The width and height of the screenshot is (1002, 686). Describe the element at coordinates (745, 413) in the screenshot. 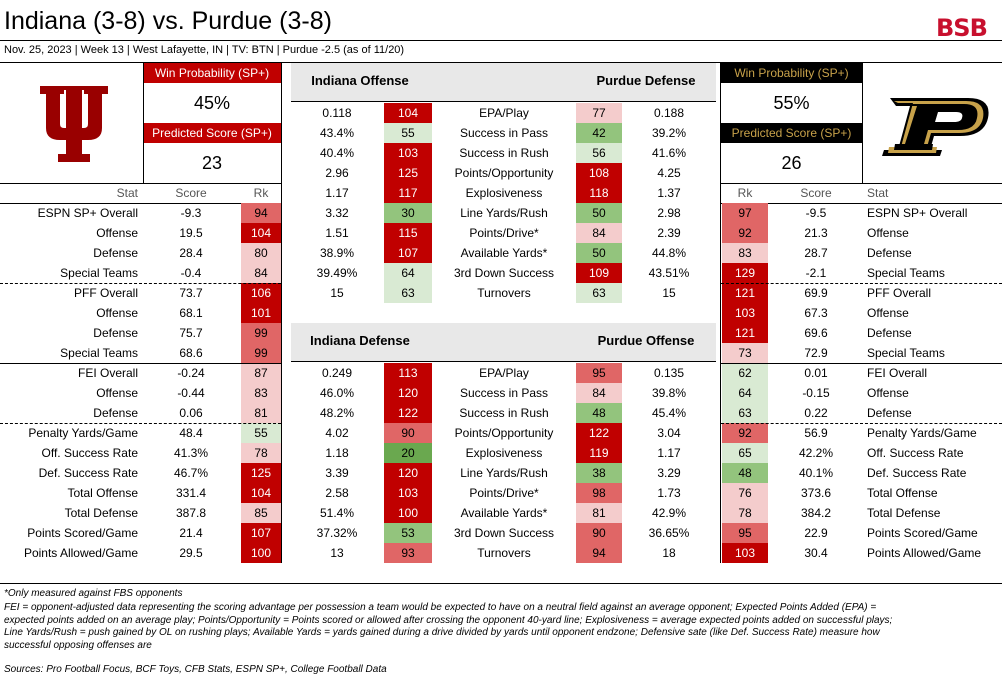

I see `right-stat-rank: 63` at that location.